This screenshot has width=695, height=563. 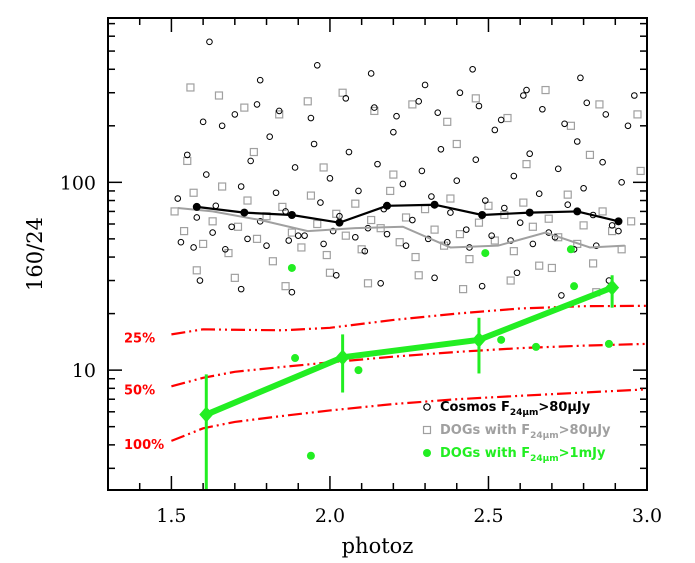 I want to click on track-label: 25%, so click(x=139, y=338).